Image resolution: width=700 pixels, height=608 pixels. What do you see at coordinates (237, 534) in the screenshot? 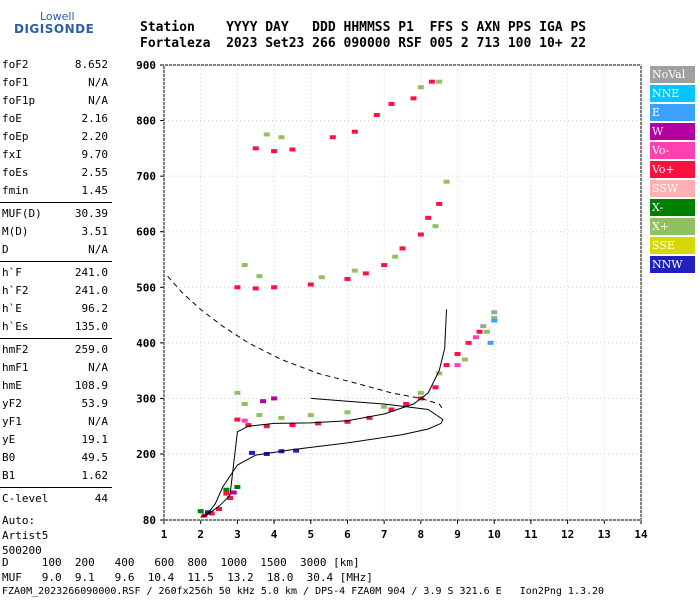
I see `x-tick-label: 3` at bounding box center [237, 534].